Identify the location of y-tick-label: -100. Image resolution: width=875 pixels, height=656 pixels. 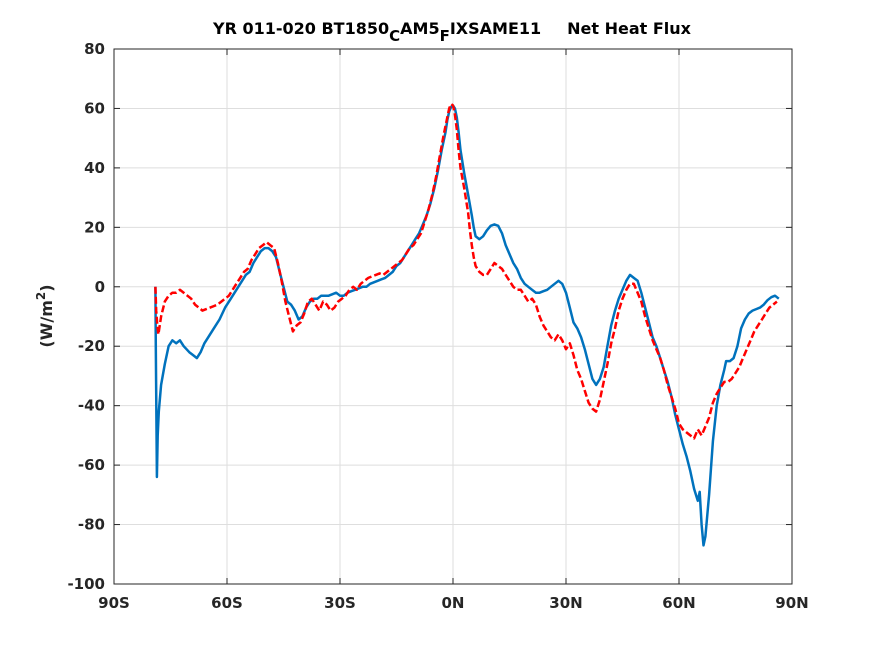
(86, 584).